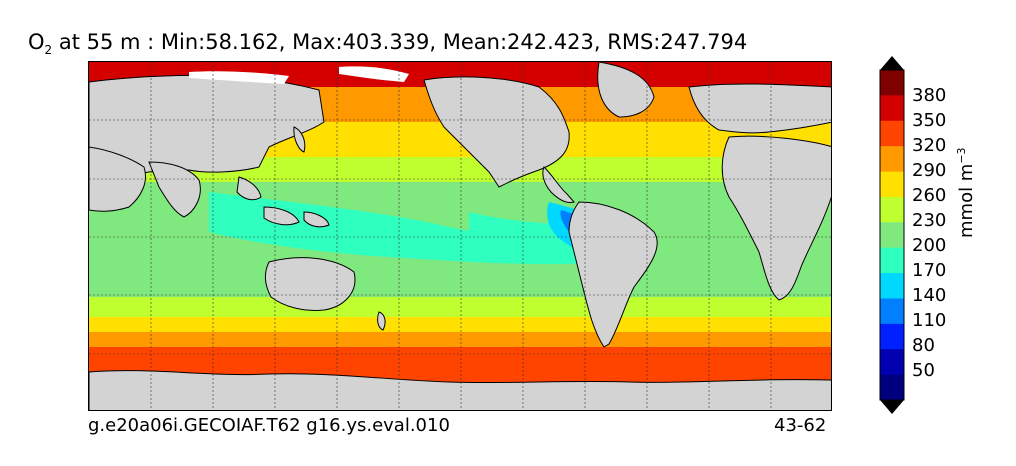 Image resolution: width=1016 pixels, height=466 pixels. What do you see at coordinates (626, 90) in the screenshot?
I see `greenland` at bounding box center [626, 90].